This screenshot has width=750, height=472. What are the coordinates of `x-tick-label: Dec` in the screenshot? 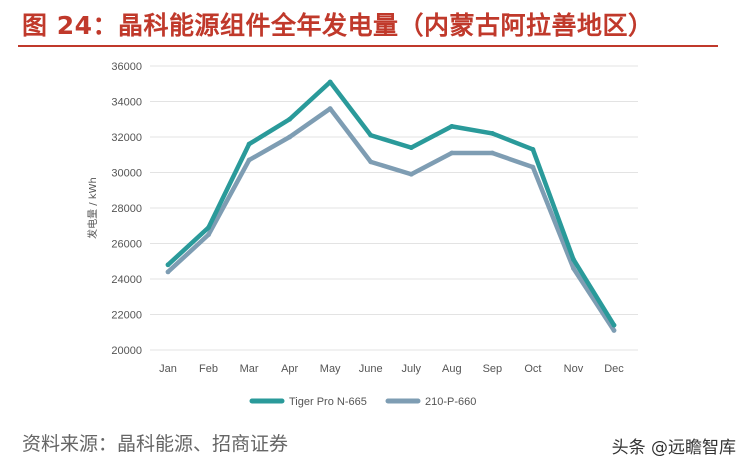 It's located at (614, 369).